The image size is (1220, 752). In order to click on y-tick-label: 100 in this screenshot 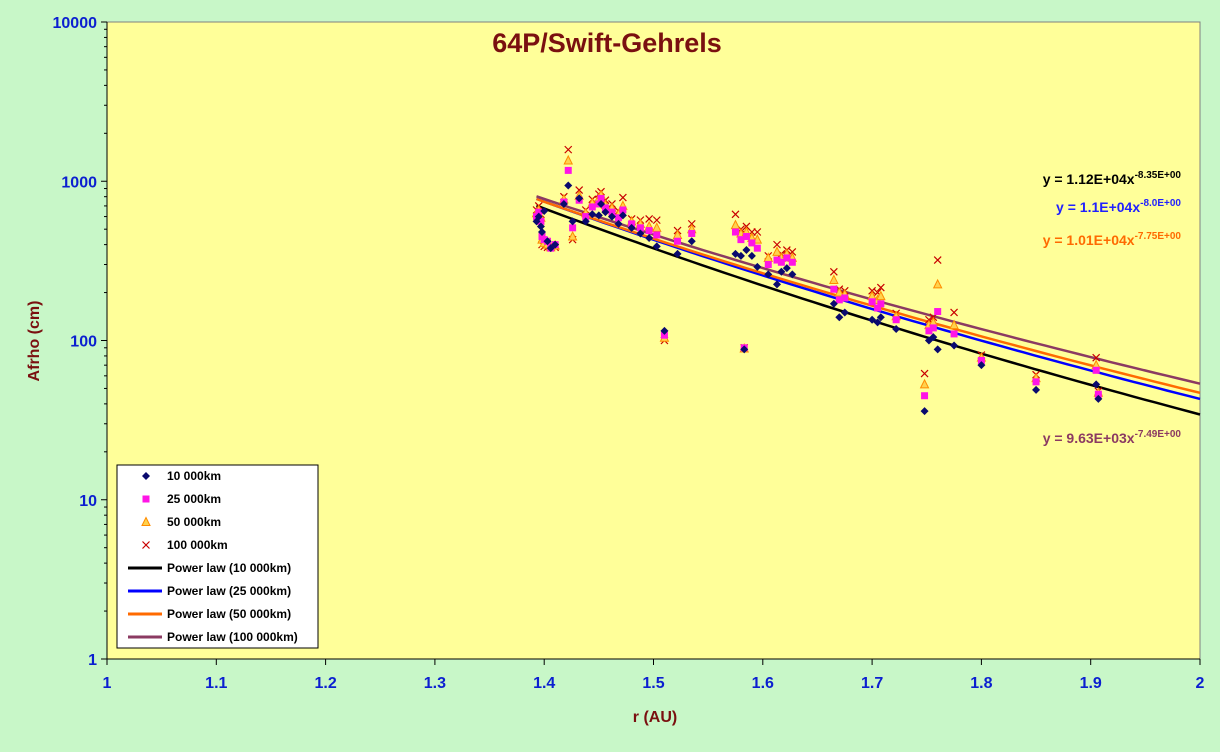, I will do `click(83, 342)`.